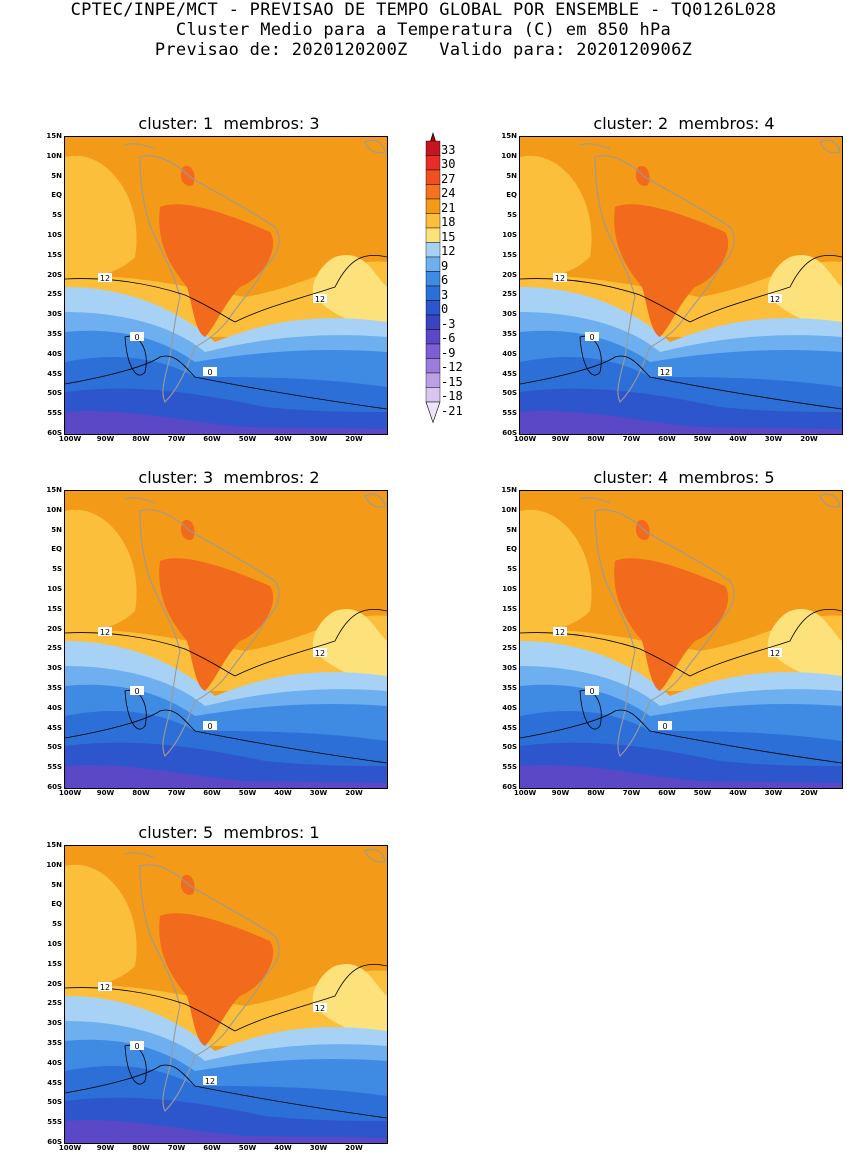 Image resolution: width=847 pixels, height=1157 pixels. What do you see at coordinates (229, 123) in the screenshot?
I see `panel-title: cluster: 1 membros: 3` at bounding box center [229, 123].